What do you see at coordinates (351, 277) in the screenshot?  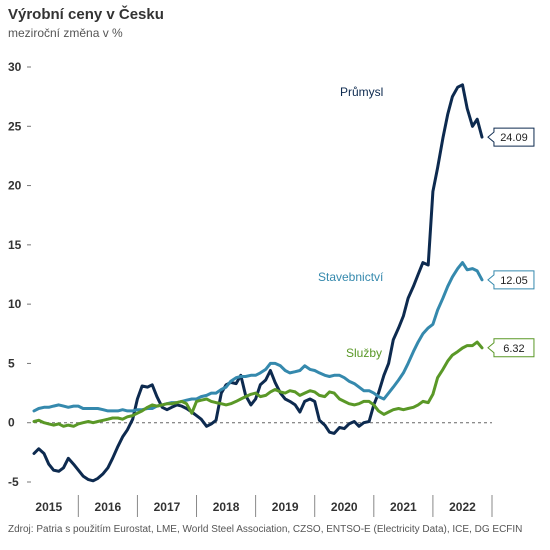 I see `series-label-1: Stavebnictví` at bounding box center [351, 277].